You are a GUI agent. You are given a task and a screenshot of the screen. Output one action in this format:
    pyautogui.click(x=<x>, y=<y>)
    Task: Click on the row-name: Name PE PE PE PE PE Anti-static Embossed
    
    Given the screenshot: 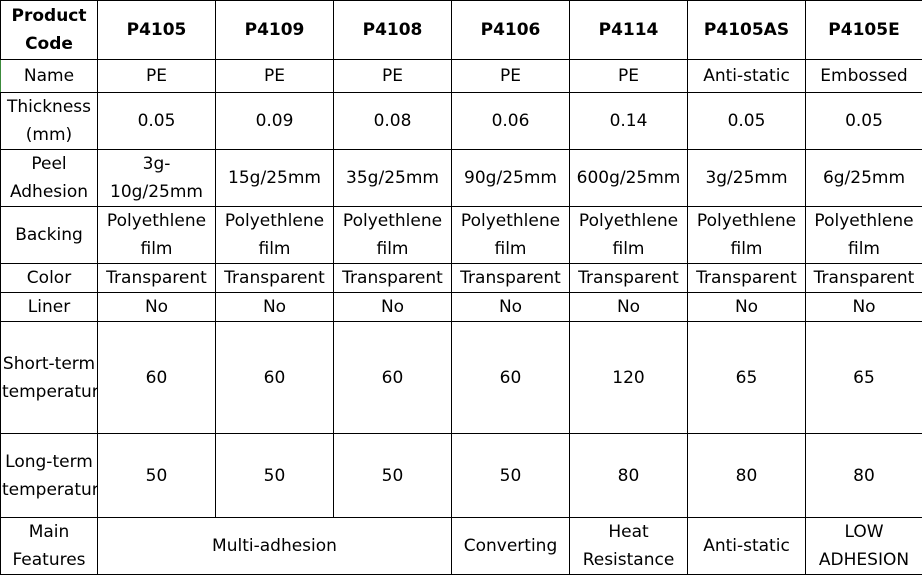 What is the action you would take?
    pyautogui.click(x=461, y=76)
    